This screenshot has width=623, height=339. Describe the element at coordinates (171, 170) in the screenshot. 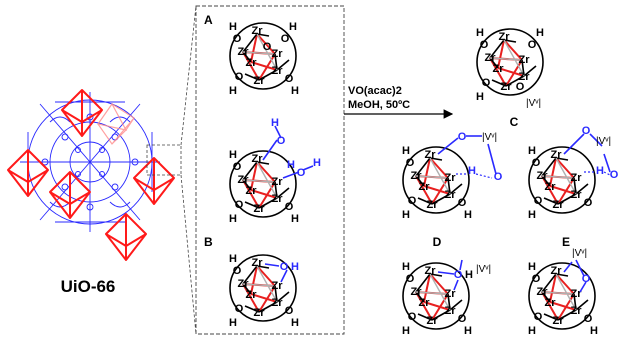

I see `zoom-indicator` at that location.